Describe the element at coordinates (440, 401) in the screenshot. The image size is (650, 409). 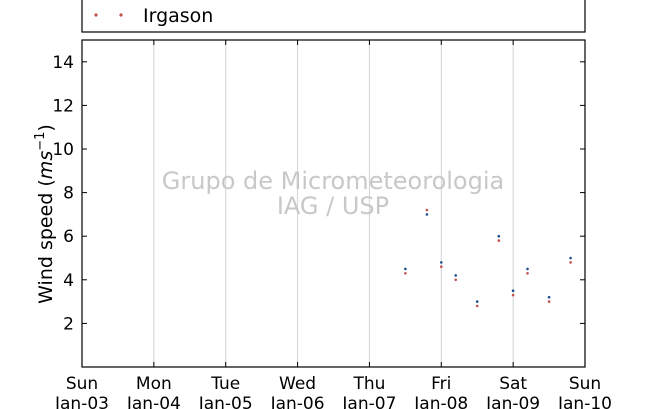
I see `x-tick-label-date: Jan-08` at that location.